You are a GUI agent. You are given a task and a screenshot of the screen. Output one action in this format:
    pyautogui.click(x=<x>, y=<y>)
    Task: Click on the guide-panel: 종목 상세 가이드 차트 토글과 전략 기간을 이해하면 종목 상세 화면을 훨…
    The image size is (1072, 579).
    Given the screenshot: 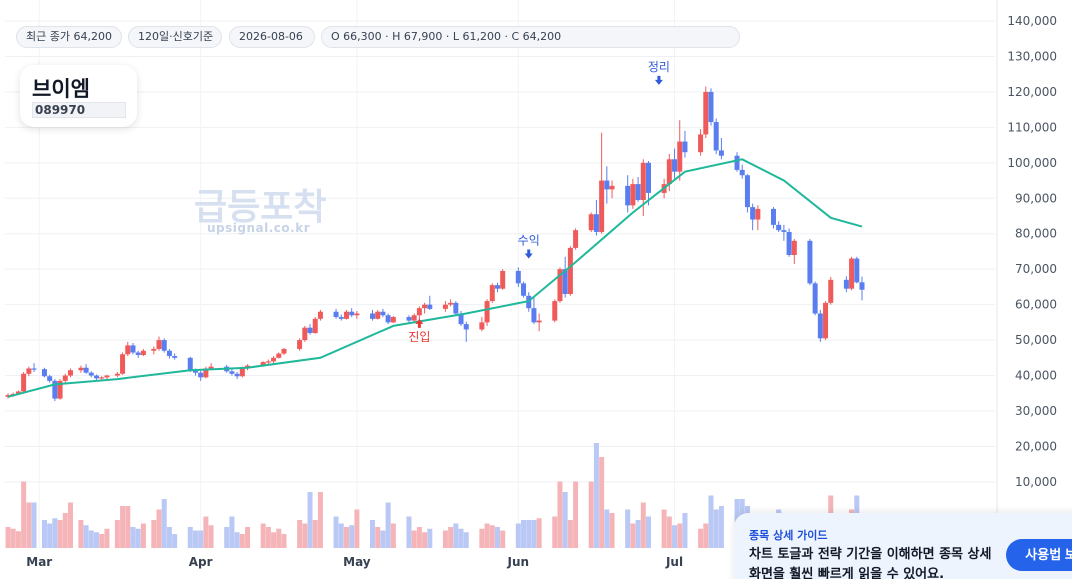 What is the action you would take?
    pyautogui.click(x=903, y=546)
    